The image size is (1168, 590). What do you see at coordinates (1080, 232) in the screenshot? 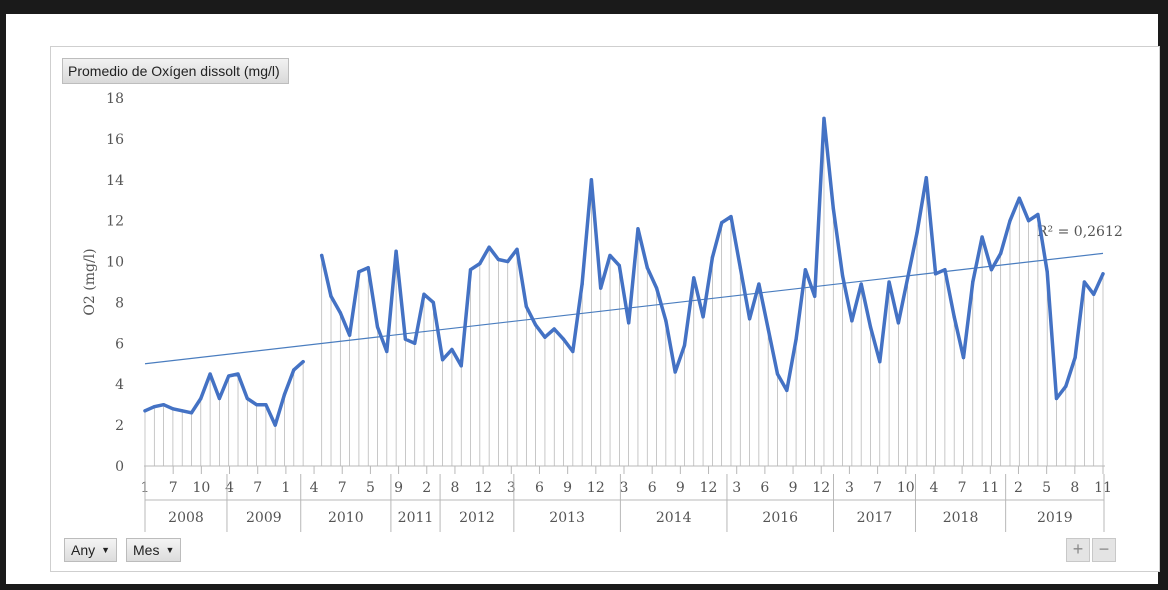
I see `r-squared-label: R² = 0,2612` at bounding box center [1080, 232].